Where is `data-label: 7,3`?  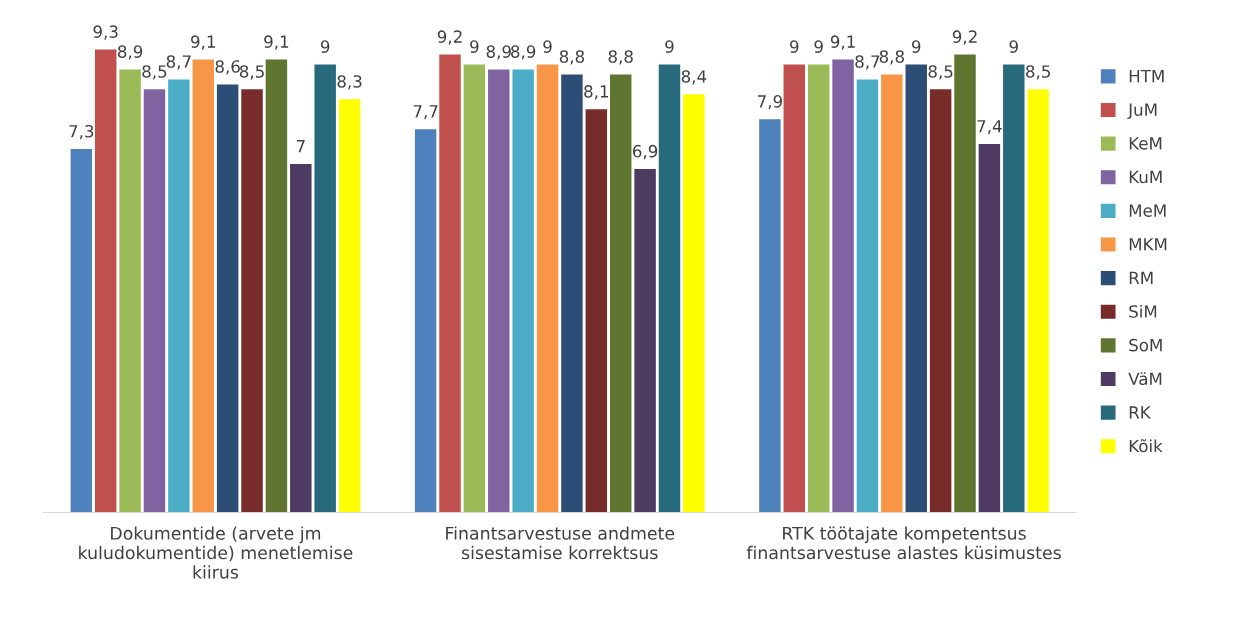 data-label: 7,3 is located at coordinates (81, 132).